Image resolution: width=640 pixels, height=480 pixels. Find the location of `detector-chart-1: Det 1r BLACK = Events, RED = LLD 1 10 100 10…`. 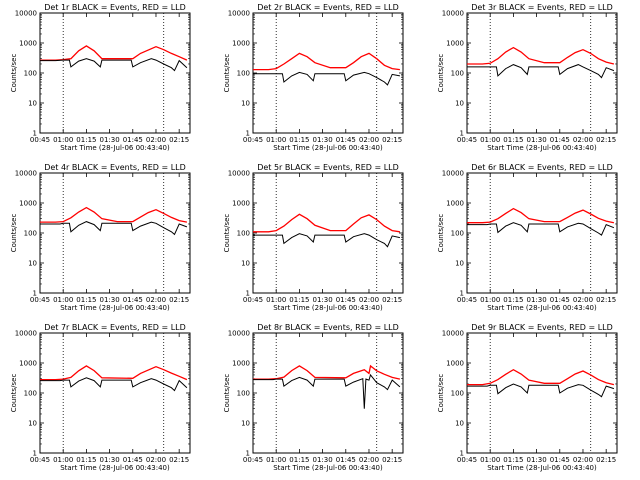

detector-chart-1: Det 1r BLACK = Events, RED = LLD 1 10 100 10… is located at coordinates (100, 77).